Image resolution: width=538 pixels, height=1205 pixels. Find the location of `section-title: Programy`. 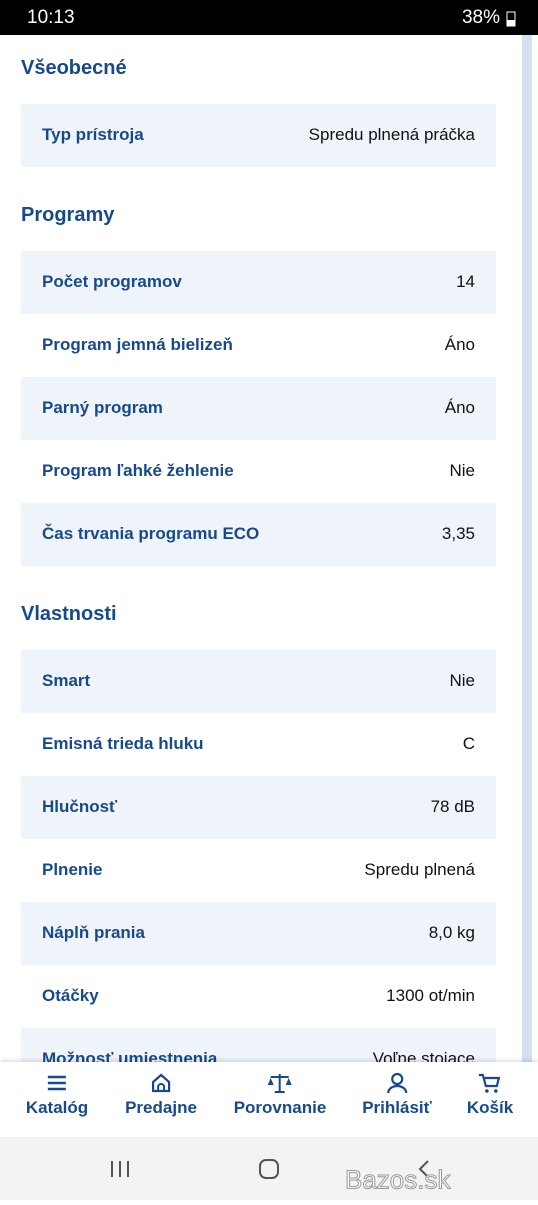

section-title: Programy is located at coordinates (68, 215).